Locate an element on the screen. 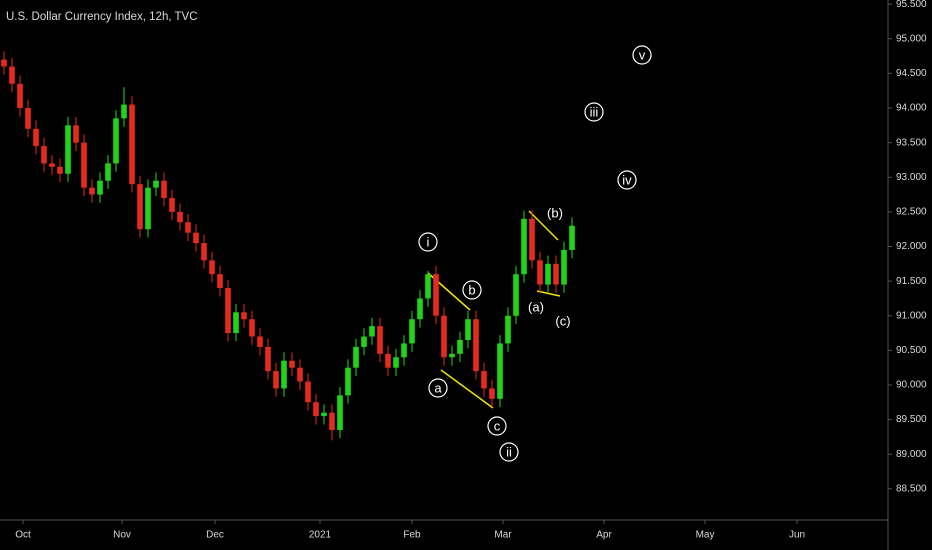 The image size is (932, 550). y-tick-label: 89.500 is located at coordinates (911, 419).